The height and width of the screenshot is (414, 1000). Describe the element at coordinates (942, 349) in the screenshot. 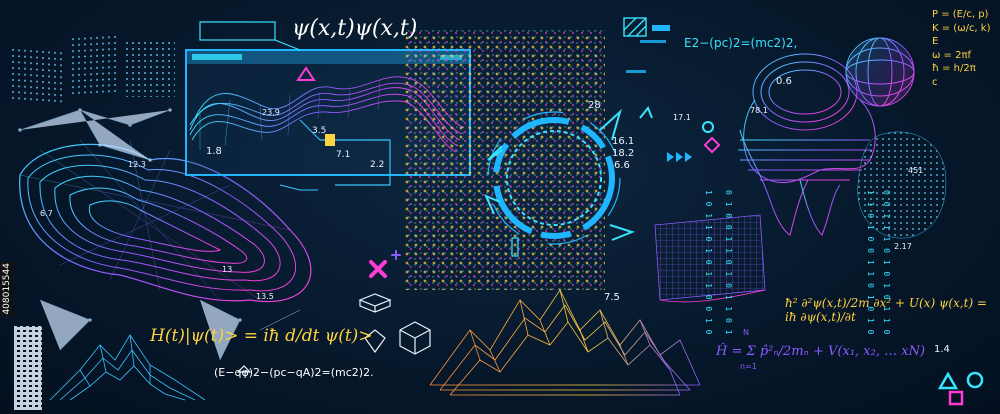

I see `label-1-4: 1.4` at that location.